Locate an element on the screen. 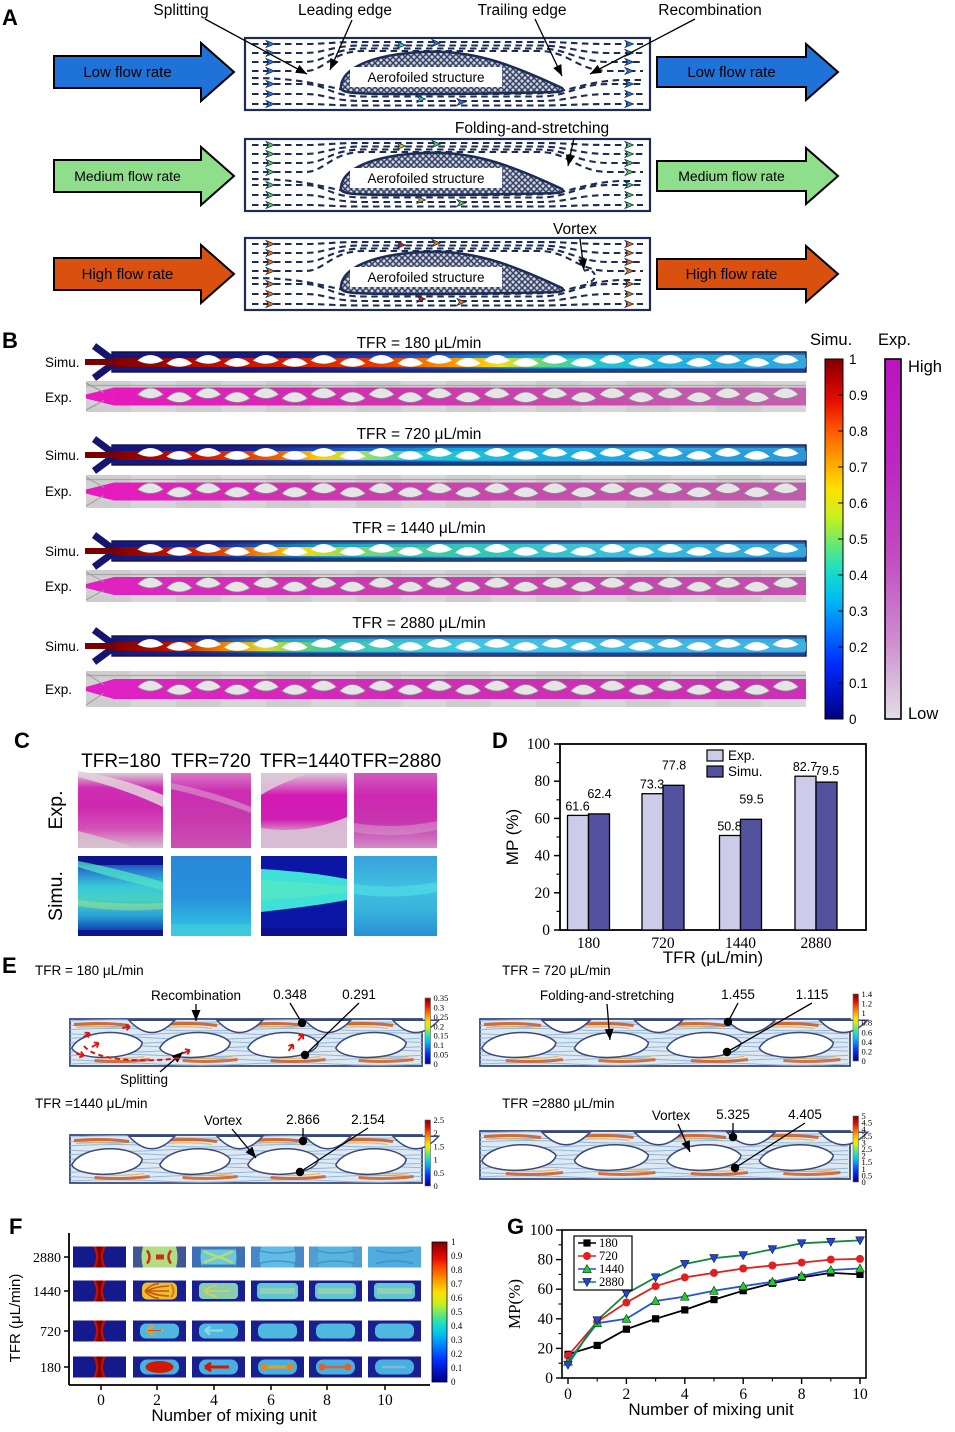 This screenshot has width=955, height=1432. svg-text: 61.6 is located at coordinates (577, 806).